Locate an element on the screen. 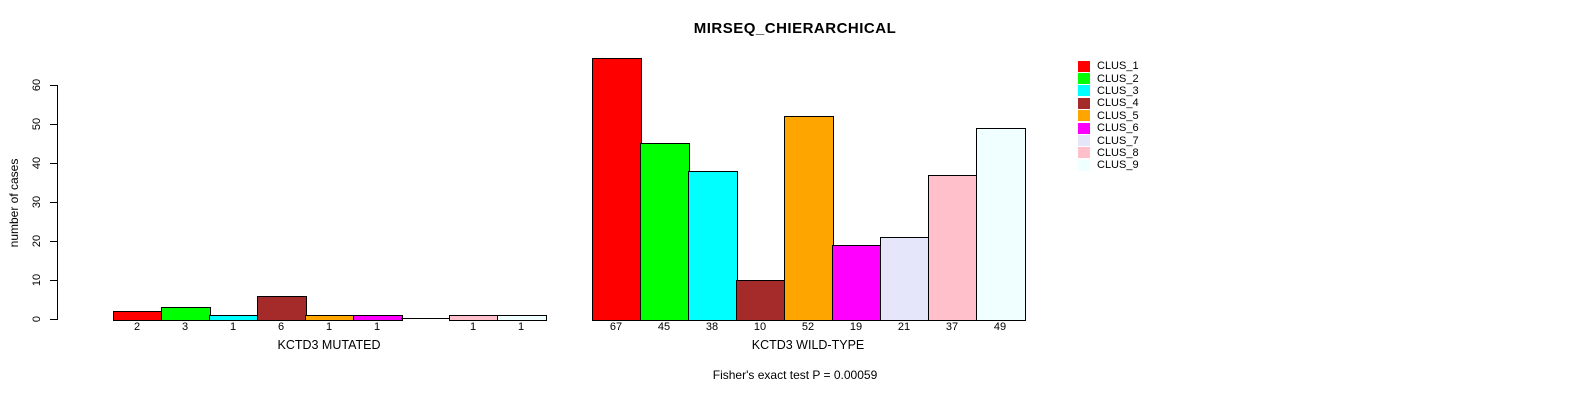  bar-value-label: 45 is located at coordinates (664, 327).